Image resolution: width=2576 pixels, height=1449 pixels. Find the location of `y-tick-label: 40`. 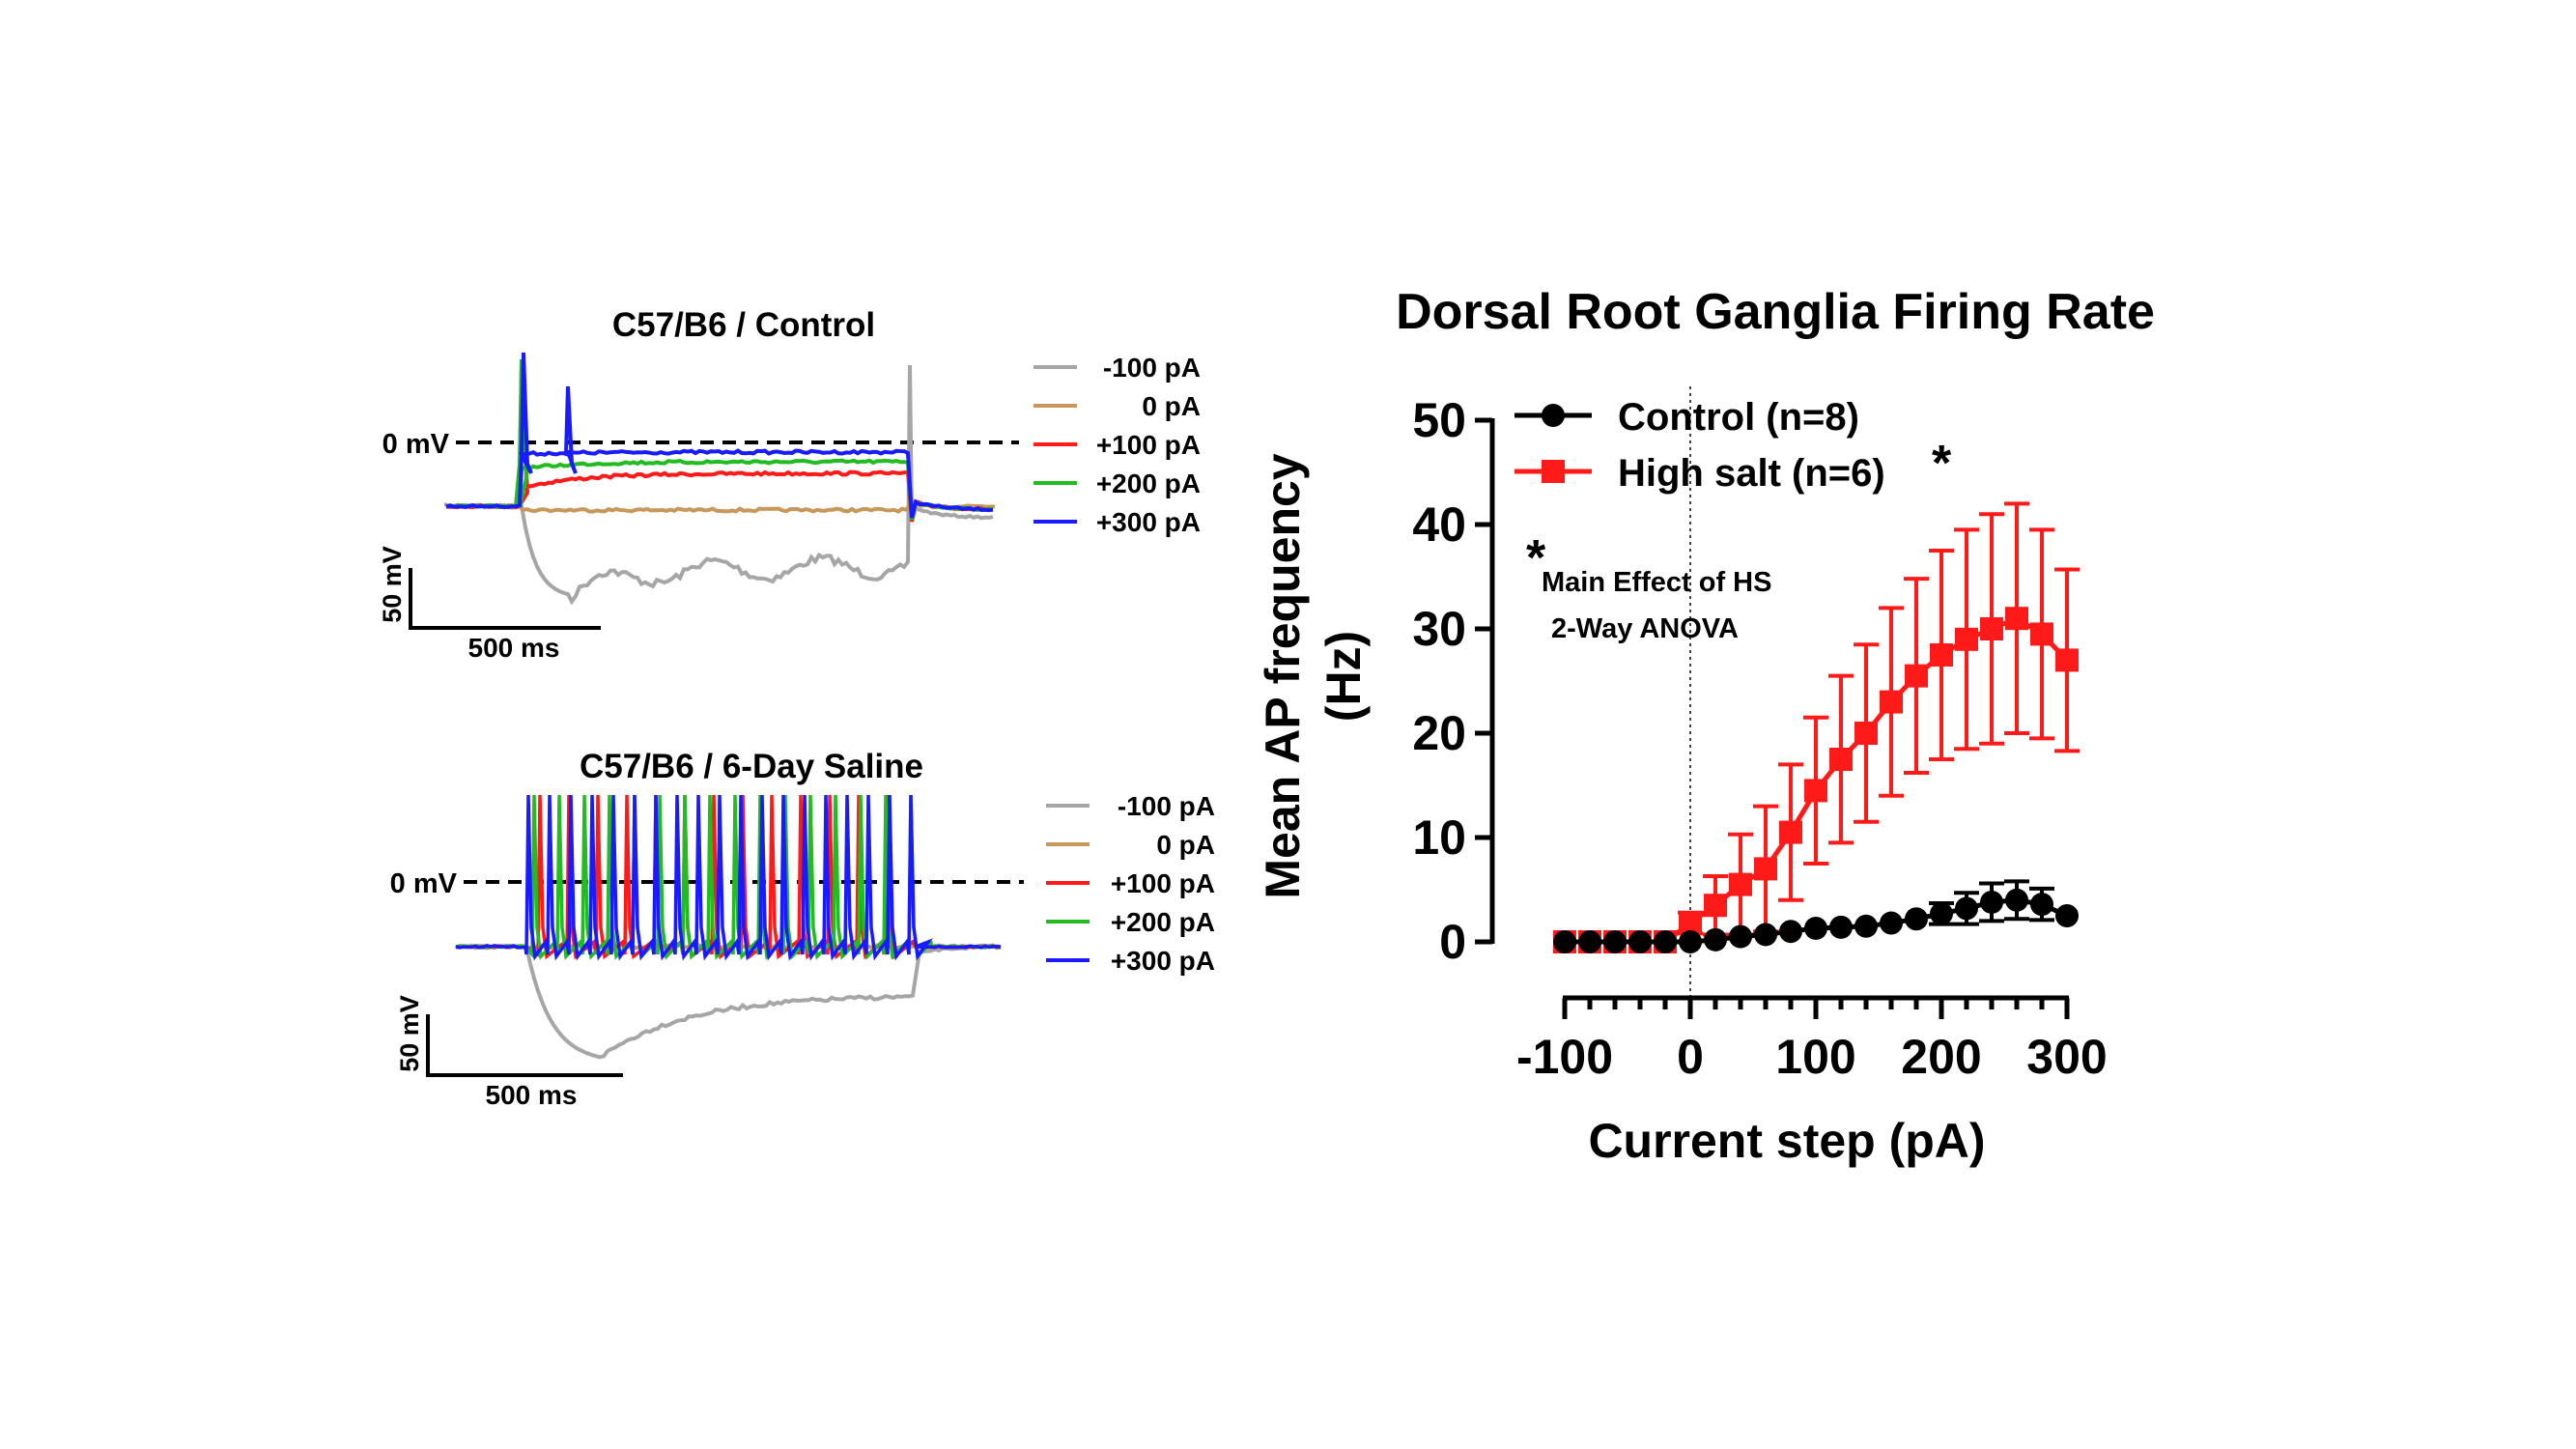

y-tick-label: 40 is located at coordinates (1439, 524).